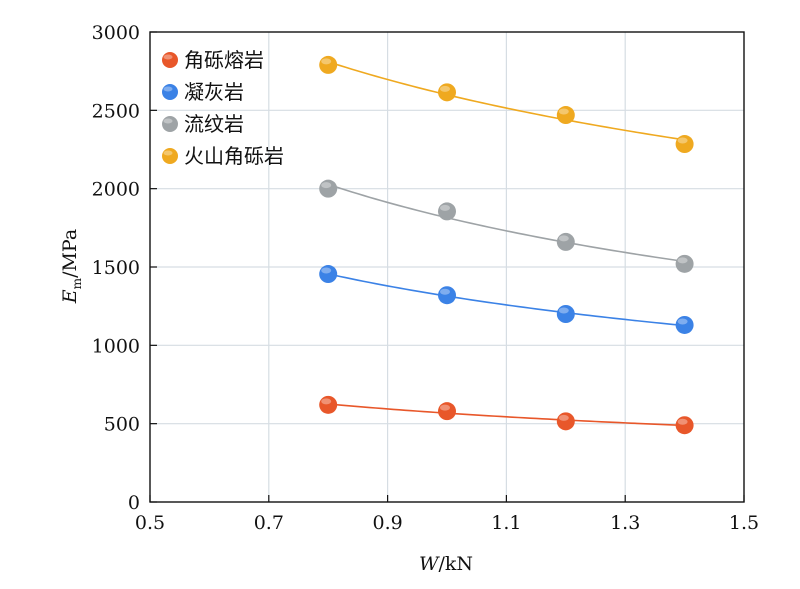 The height and width of the screenshot is (589, 800). I want to click on y-tick-label: 500, so click(122, 425).